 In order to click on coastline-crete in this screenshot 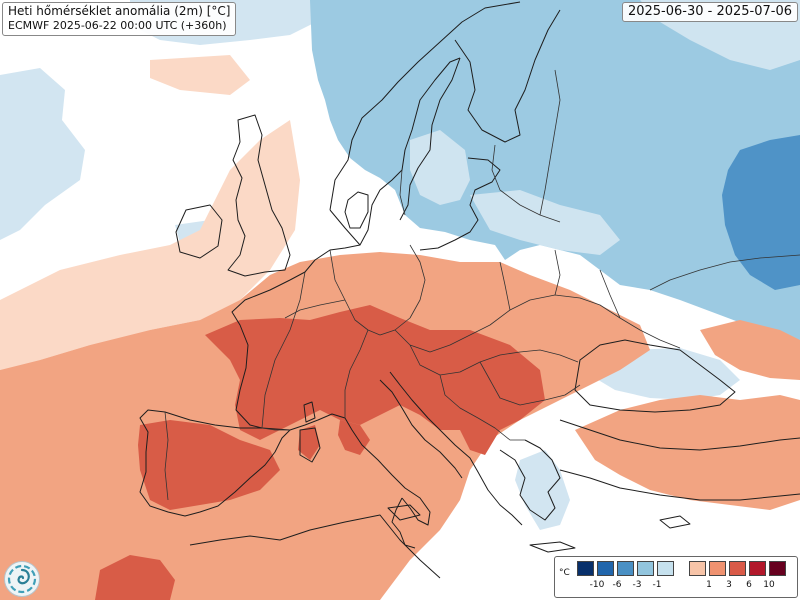, I will do `click(552, 547)`.